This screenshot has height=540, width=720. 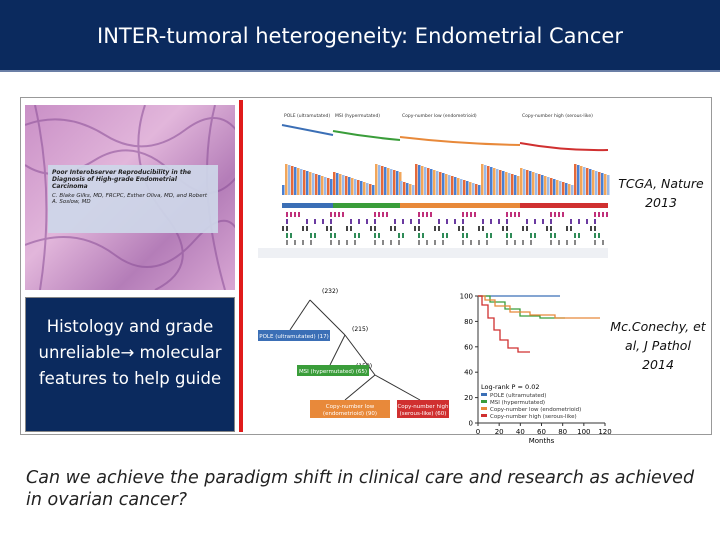 What do you see at coordinates (466, 297) in the screenshot?
I see `y-tick-label: 100` at bounding box center [466, 297].